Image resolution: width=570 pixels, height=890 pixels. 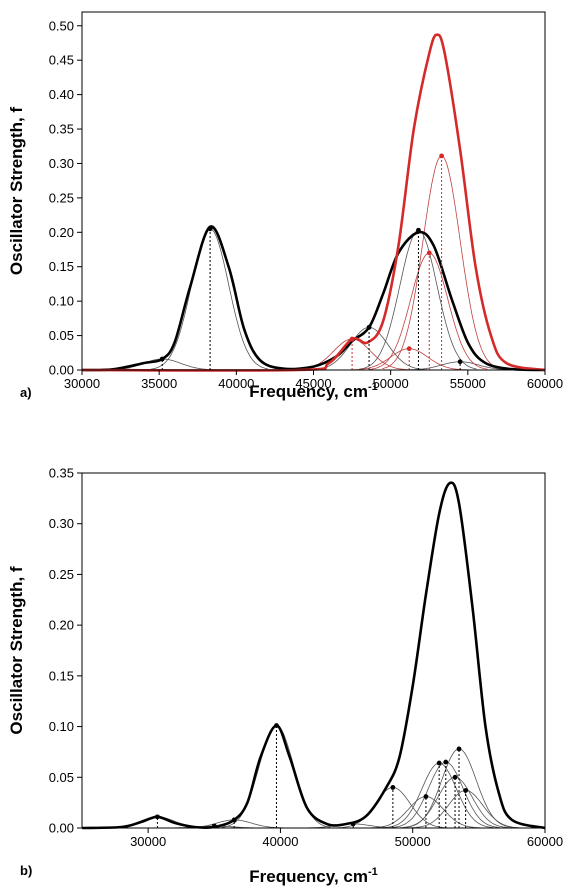 I want to click on panel-a-x-axis-title-superscript: -1, so click(x=373, y=387).